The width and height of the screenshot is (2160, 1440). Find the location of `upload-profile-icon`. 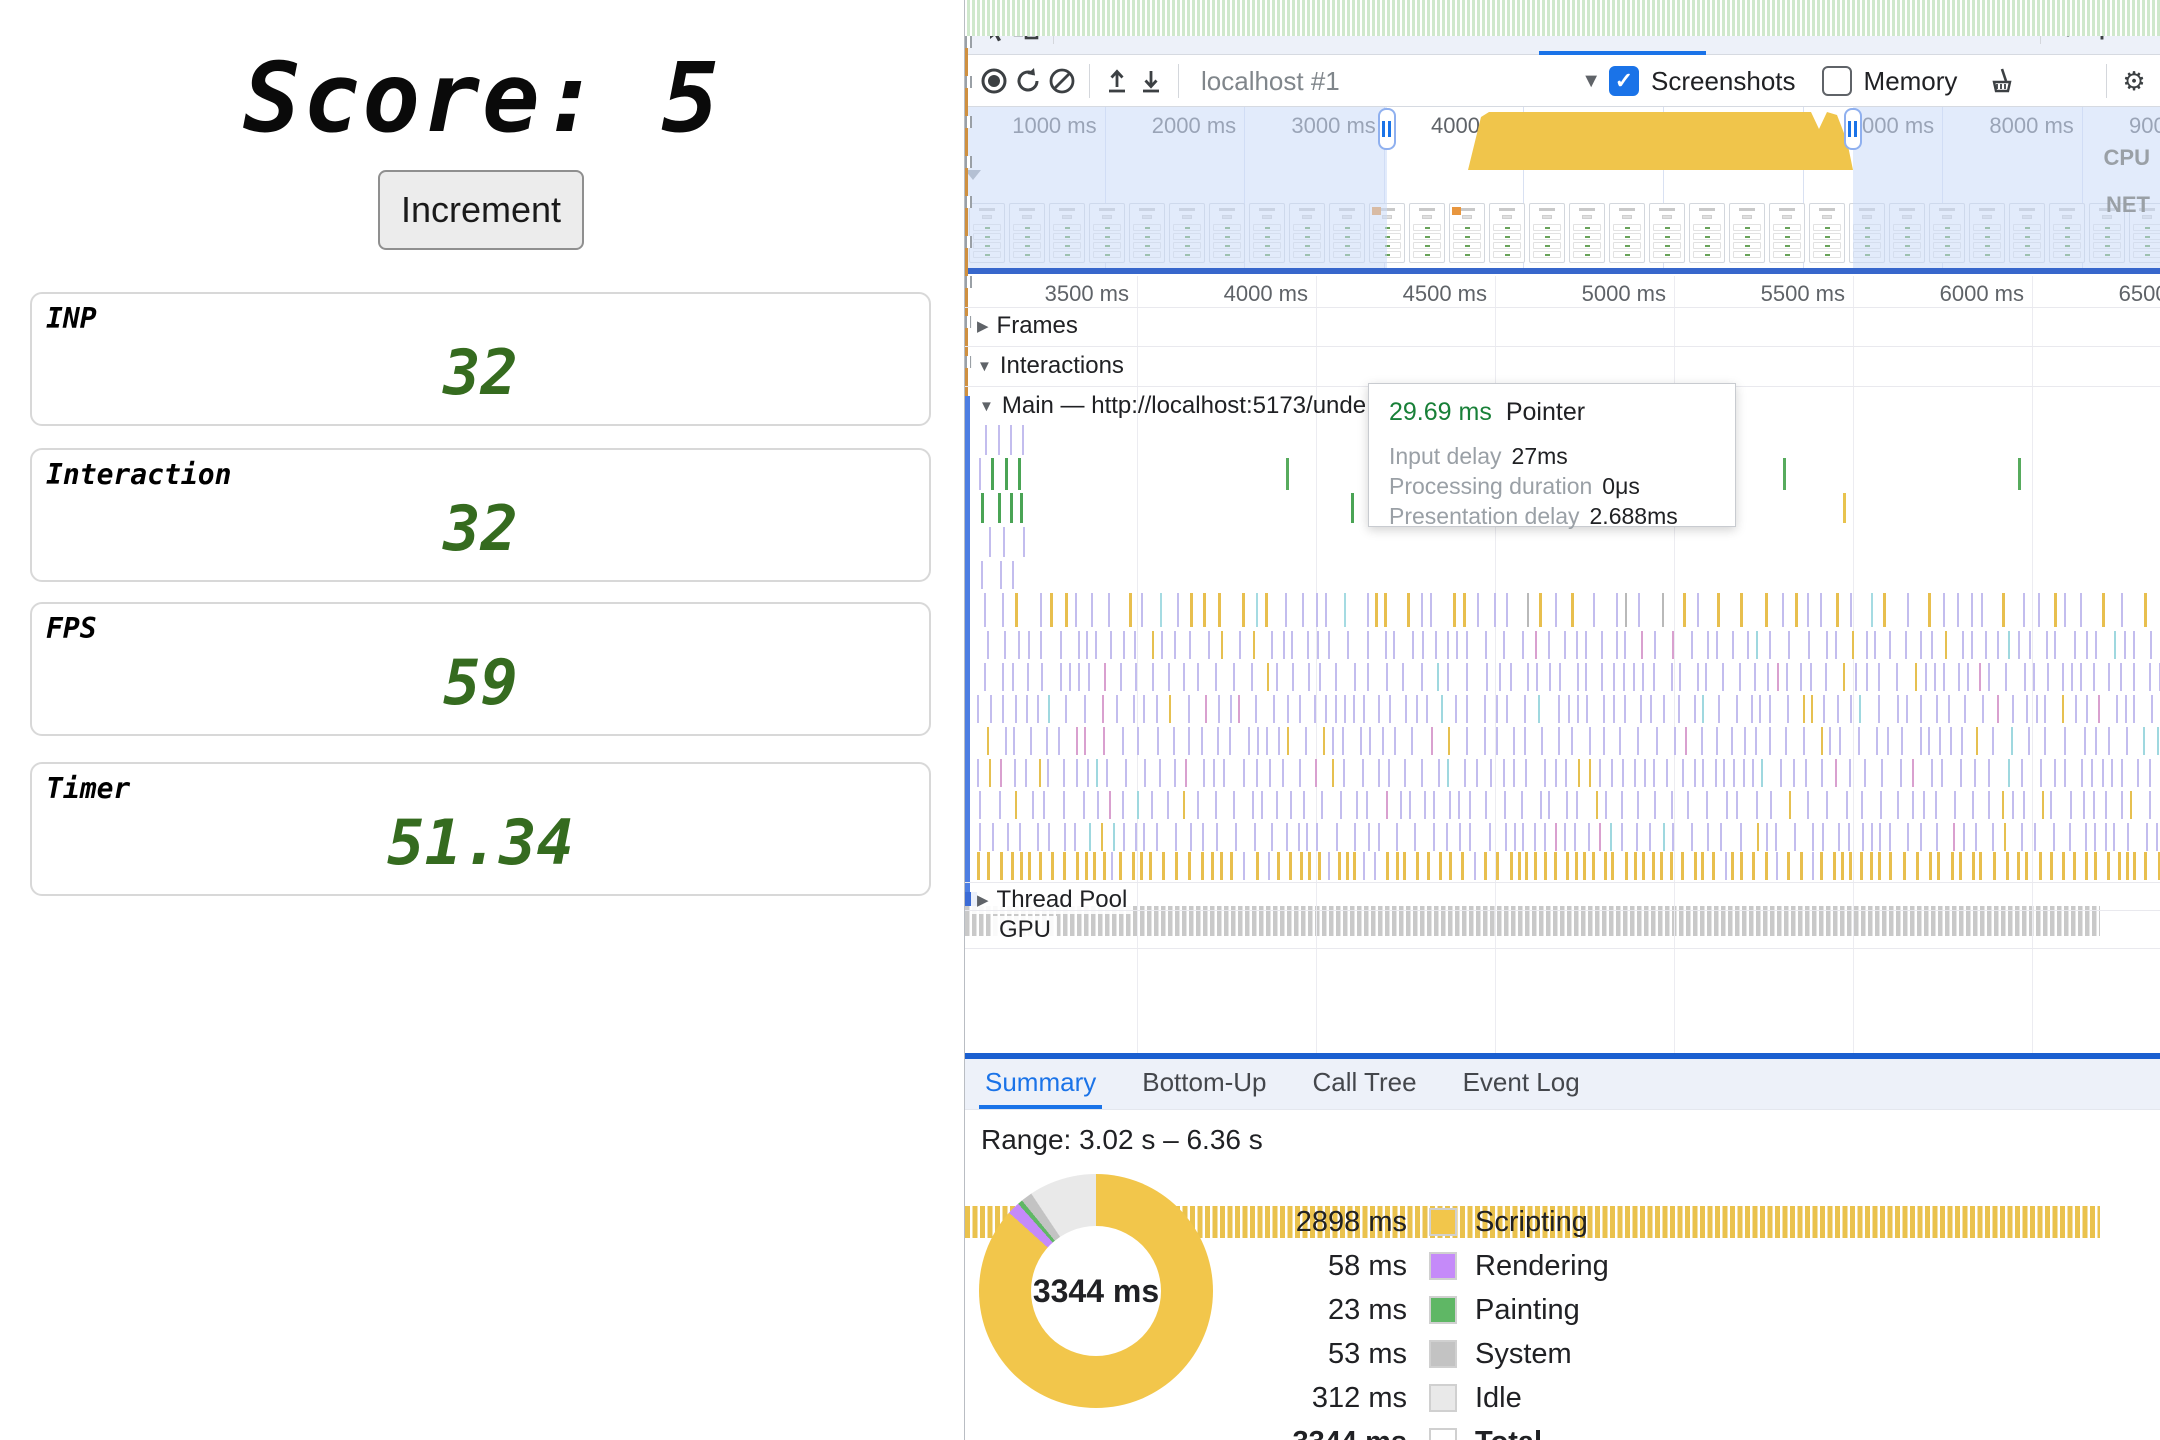

upload-profile-icon is located at coordinates (1117, 81).